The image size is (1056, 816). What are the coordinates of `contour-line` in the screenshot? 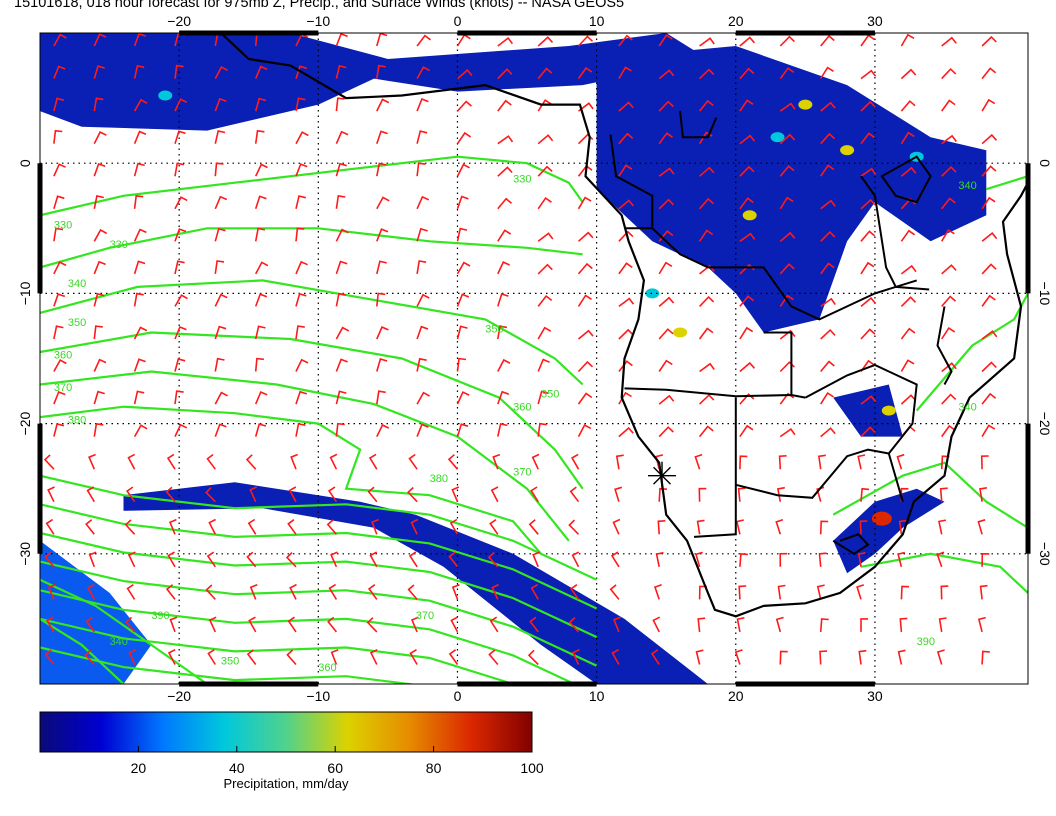 It's located at (229, 665).